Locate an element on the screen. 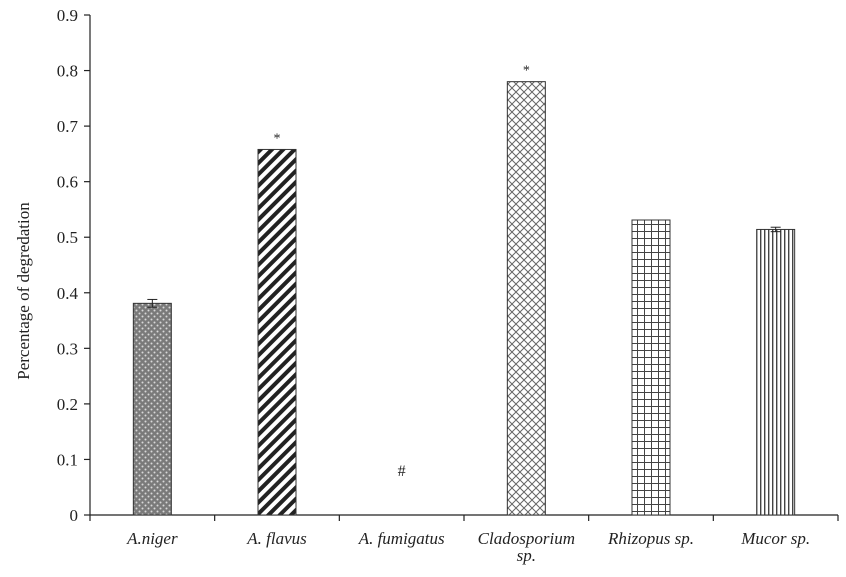  y-axis: 0 0.1 0.2 0.3 0.4 0.5 0.6 0.7 0.8 0.9 is located at coordinates (74, 265).